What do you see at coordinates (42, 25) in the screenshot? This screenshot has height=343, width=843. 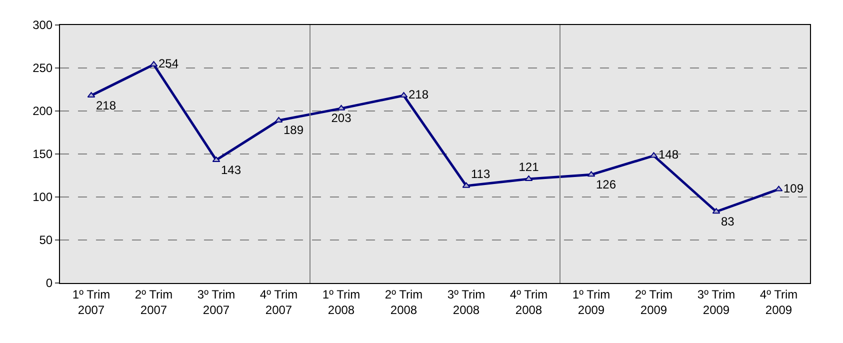 I see `y-tick-label: 300` at bounding box center [42, 25].